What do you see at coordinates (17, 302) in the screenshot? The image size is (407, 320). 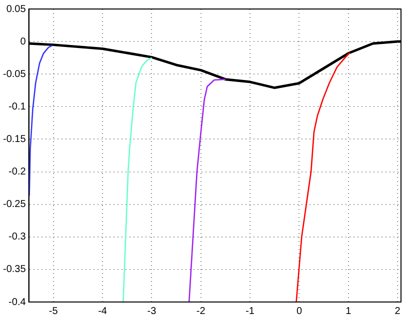 I see `y-tick-label: -0.4` at bounding box center [17, 302].